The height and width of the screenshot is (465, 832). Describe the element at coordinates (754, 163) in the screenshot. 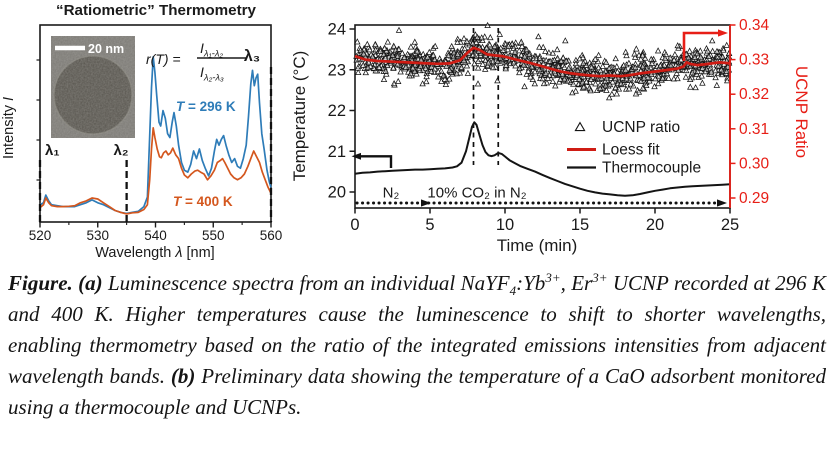

I see `ratio-axis-tick: 0.30` at that location.